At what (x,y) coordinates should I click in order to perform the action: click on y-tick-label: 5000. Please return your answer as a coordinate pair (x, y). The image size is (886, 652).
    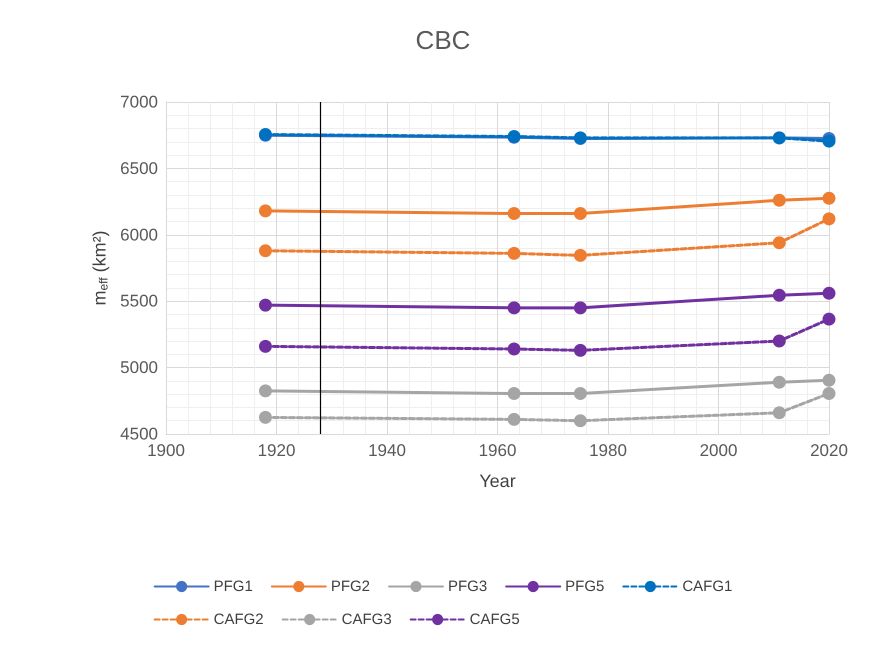
    Looking at the image, I should click on (139, 368).